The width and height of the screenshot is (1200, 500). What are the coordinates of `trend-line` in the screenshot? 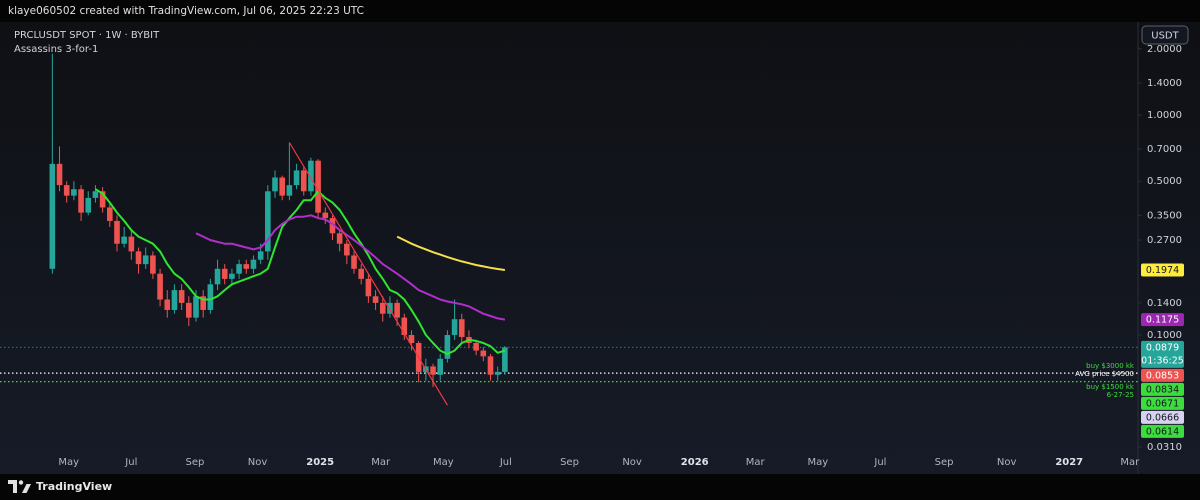 It's located at (368, 274).